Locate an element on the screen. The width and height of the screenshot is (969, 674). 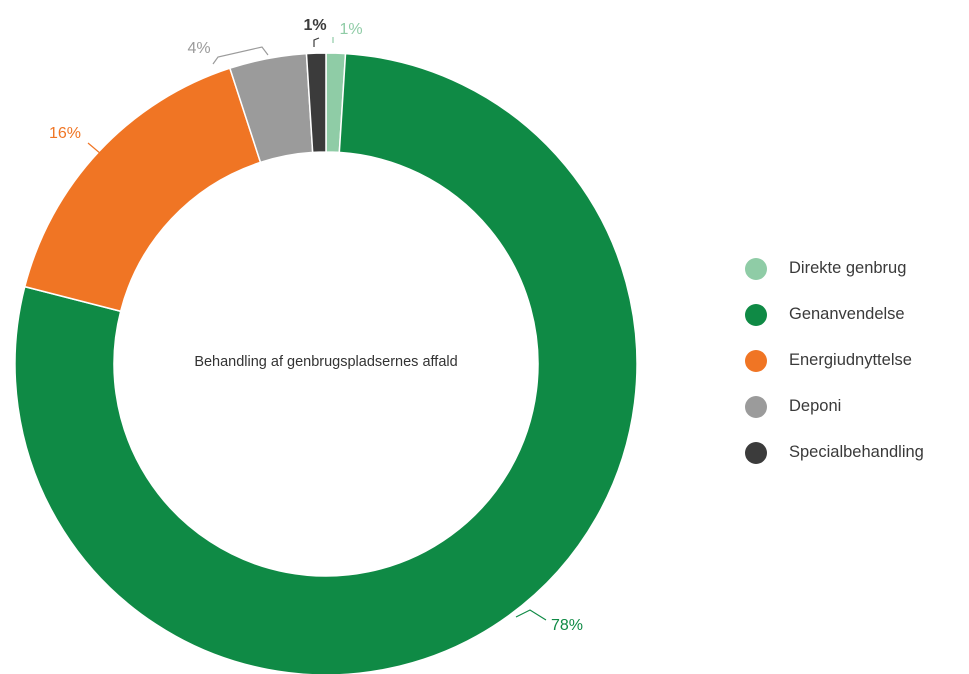
legend-item-direkte-genbrug: Direkte genbrug is located at coordinates (834, 268).